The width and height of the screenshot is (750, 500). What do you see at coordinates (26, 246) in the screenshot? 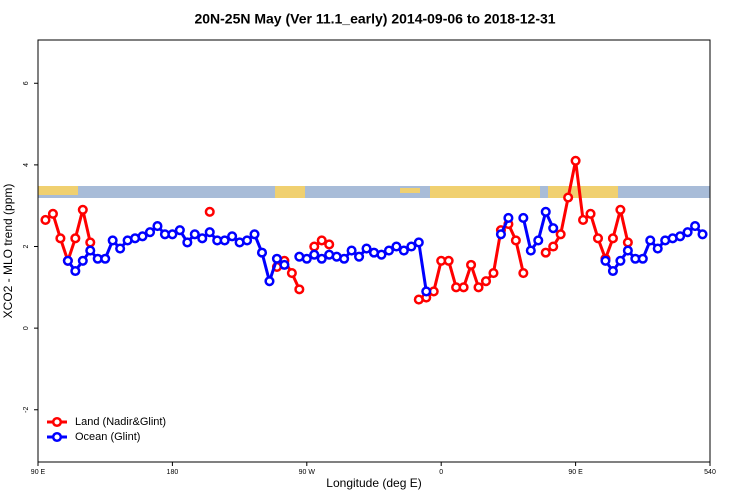
I see `y-tick-label: 2` at bounding box center [26, 246].